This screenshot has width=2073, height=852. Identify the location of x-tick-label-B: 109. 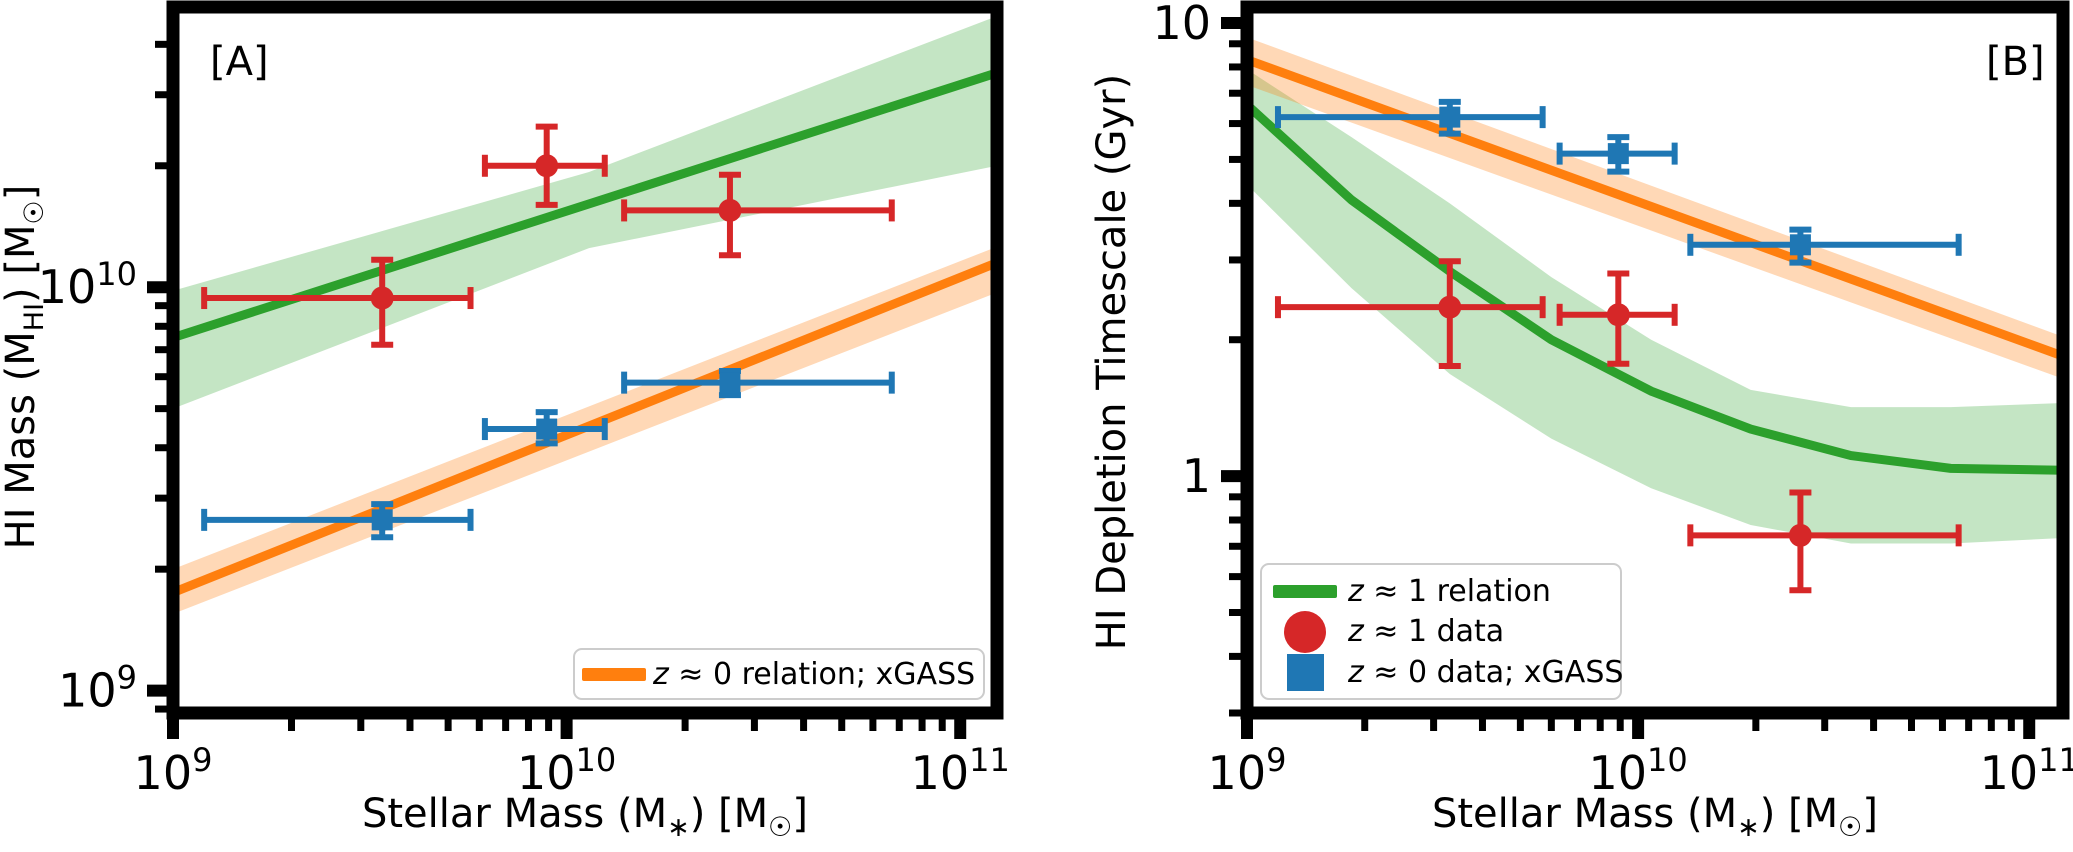
(1247, 770).